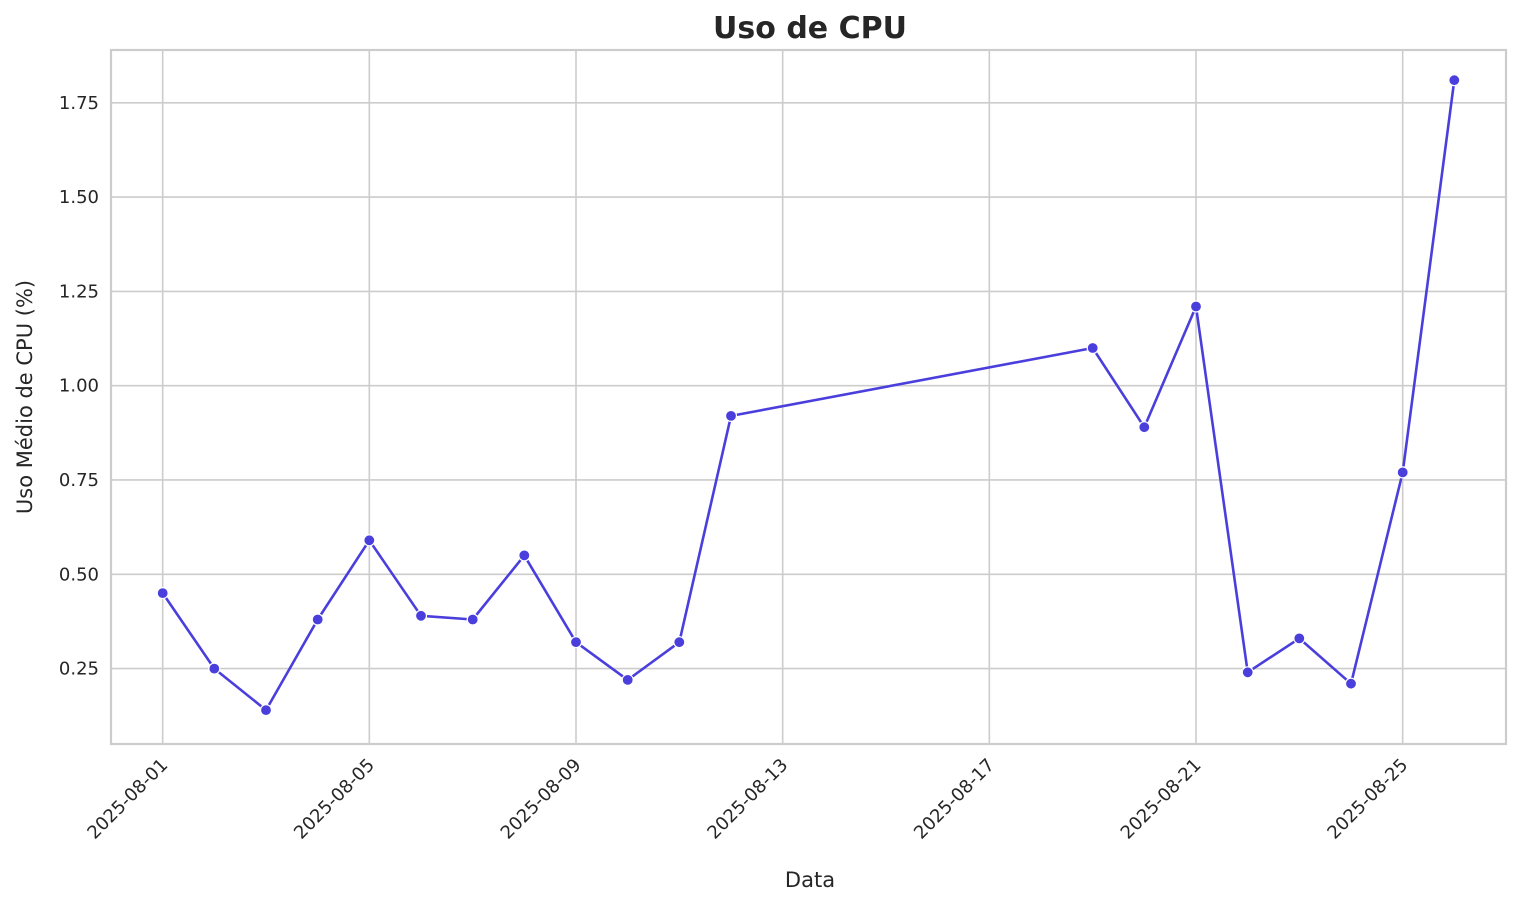  Describe the element at coordinates (79, 669) in the screenshot. I see `y-tick-label: 0.25` at that location.